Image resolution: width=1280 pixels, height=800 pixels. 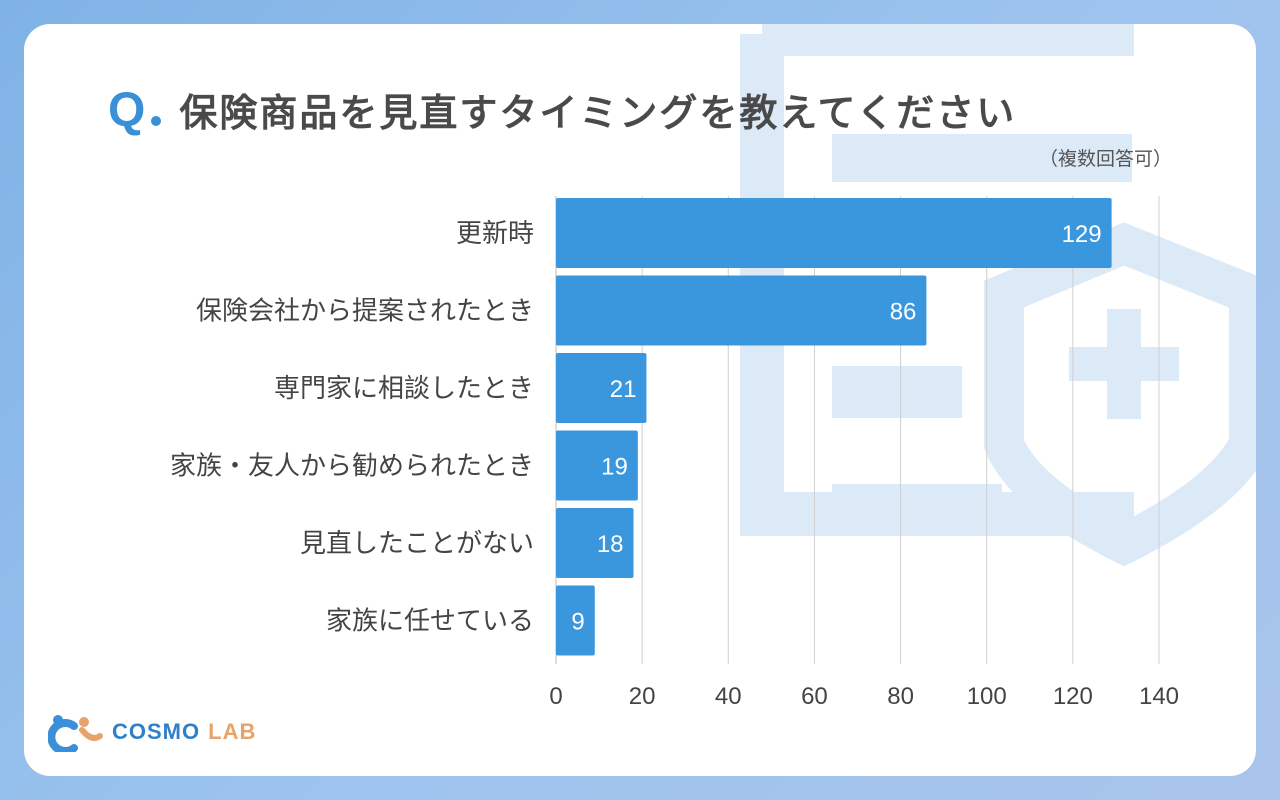 What do you see at coordinates (127, 110) in the screenshot?
I see `q-mark: Q` at bounding box center [127, 110].